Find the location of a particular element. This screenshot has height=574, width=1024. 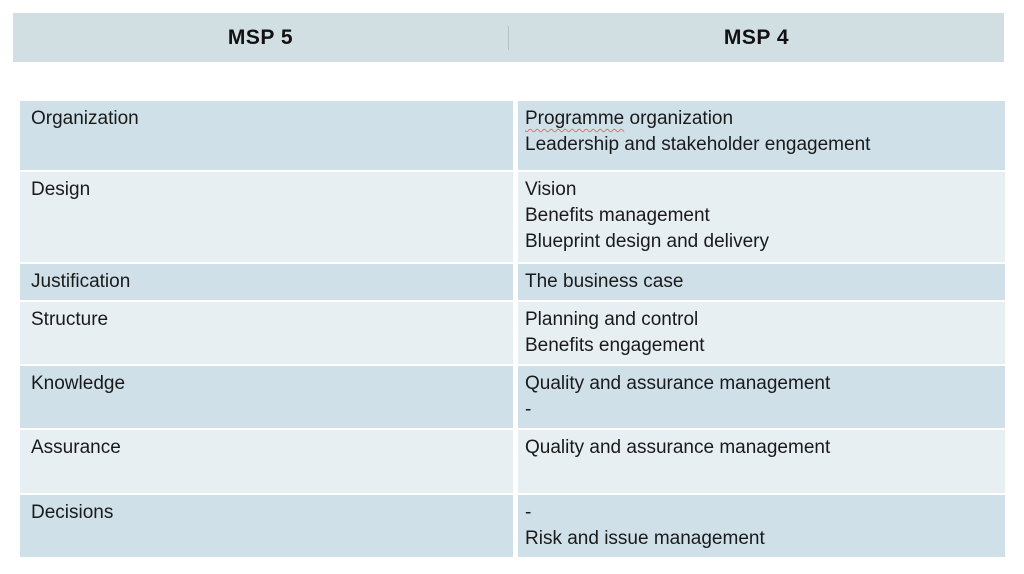

msp4-cell: Quality and assurance management is located at coordinates (761, 461).